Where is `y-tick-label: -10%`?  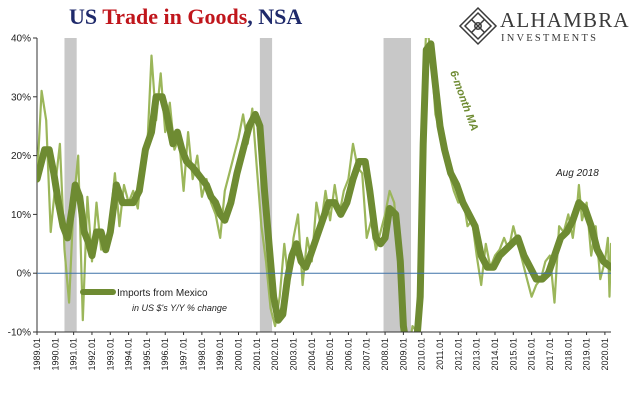
y-tick-label: -10% is located at coordinates (19, 333).